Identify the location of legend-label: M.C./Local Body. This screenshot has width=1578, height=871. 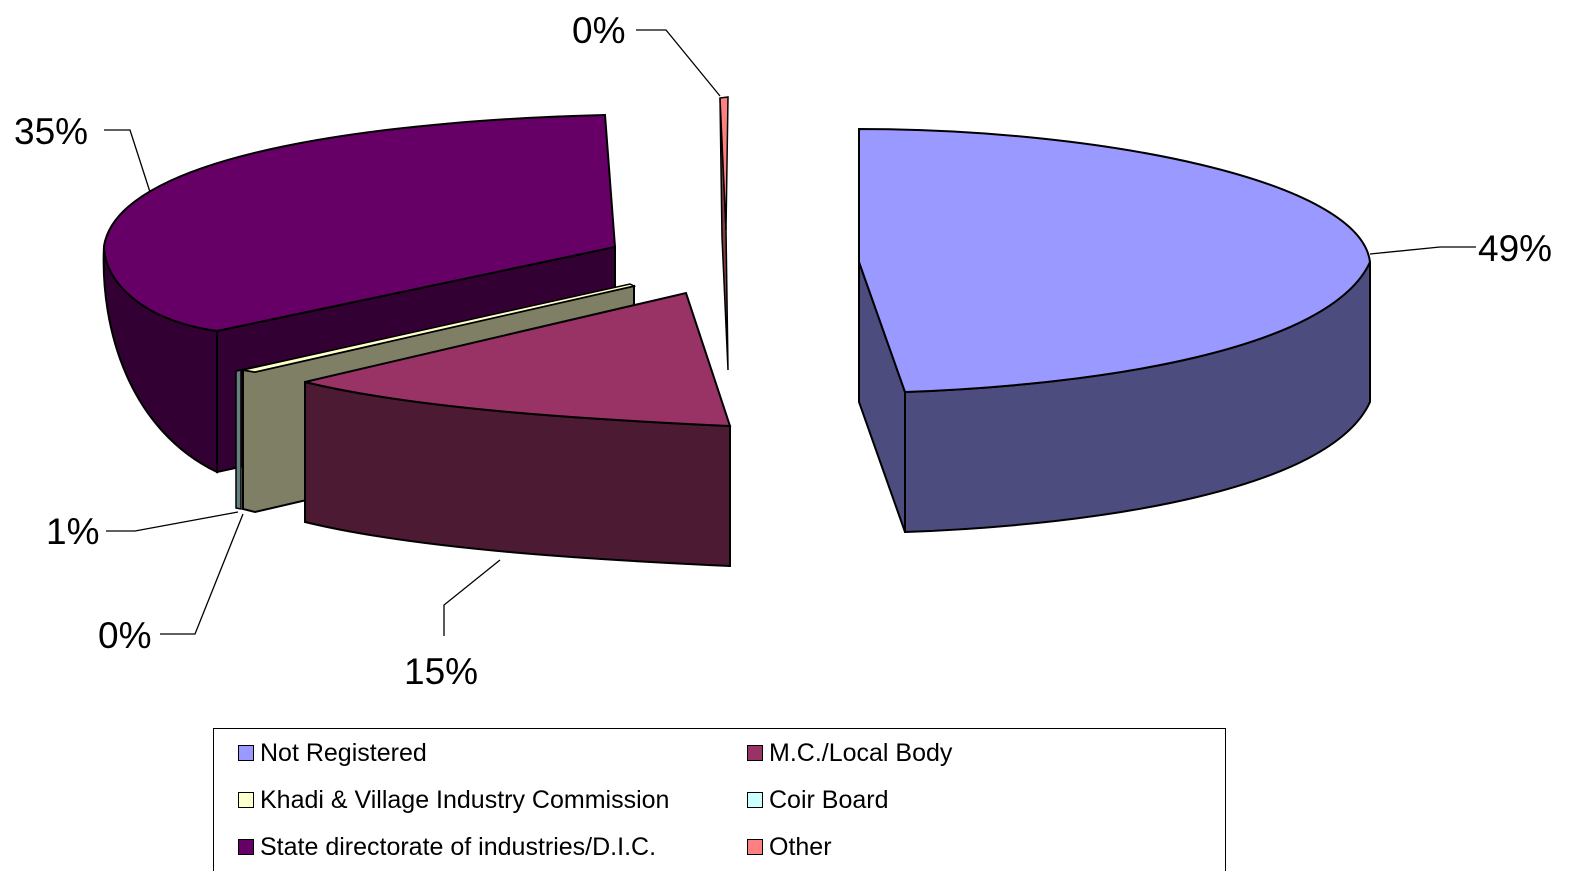
(861, 752).